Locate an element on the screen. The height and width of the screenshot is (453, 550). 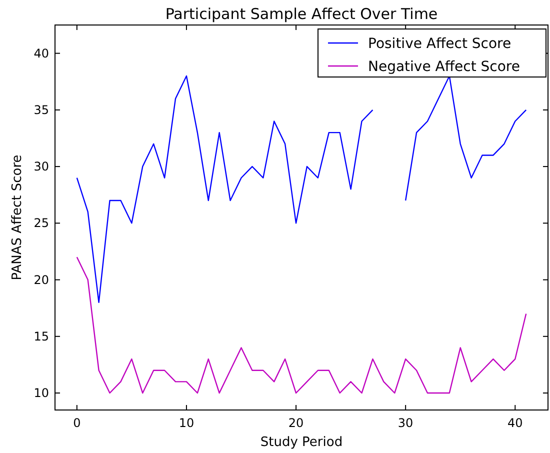
x-tick-label: 0 is located at coordinates (77, 423).